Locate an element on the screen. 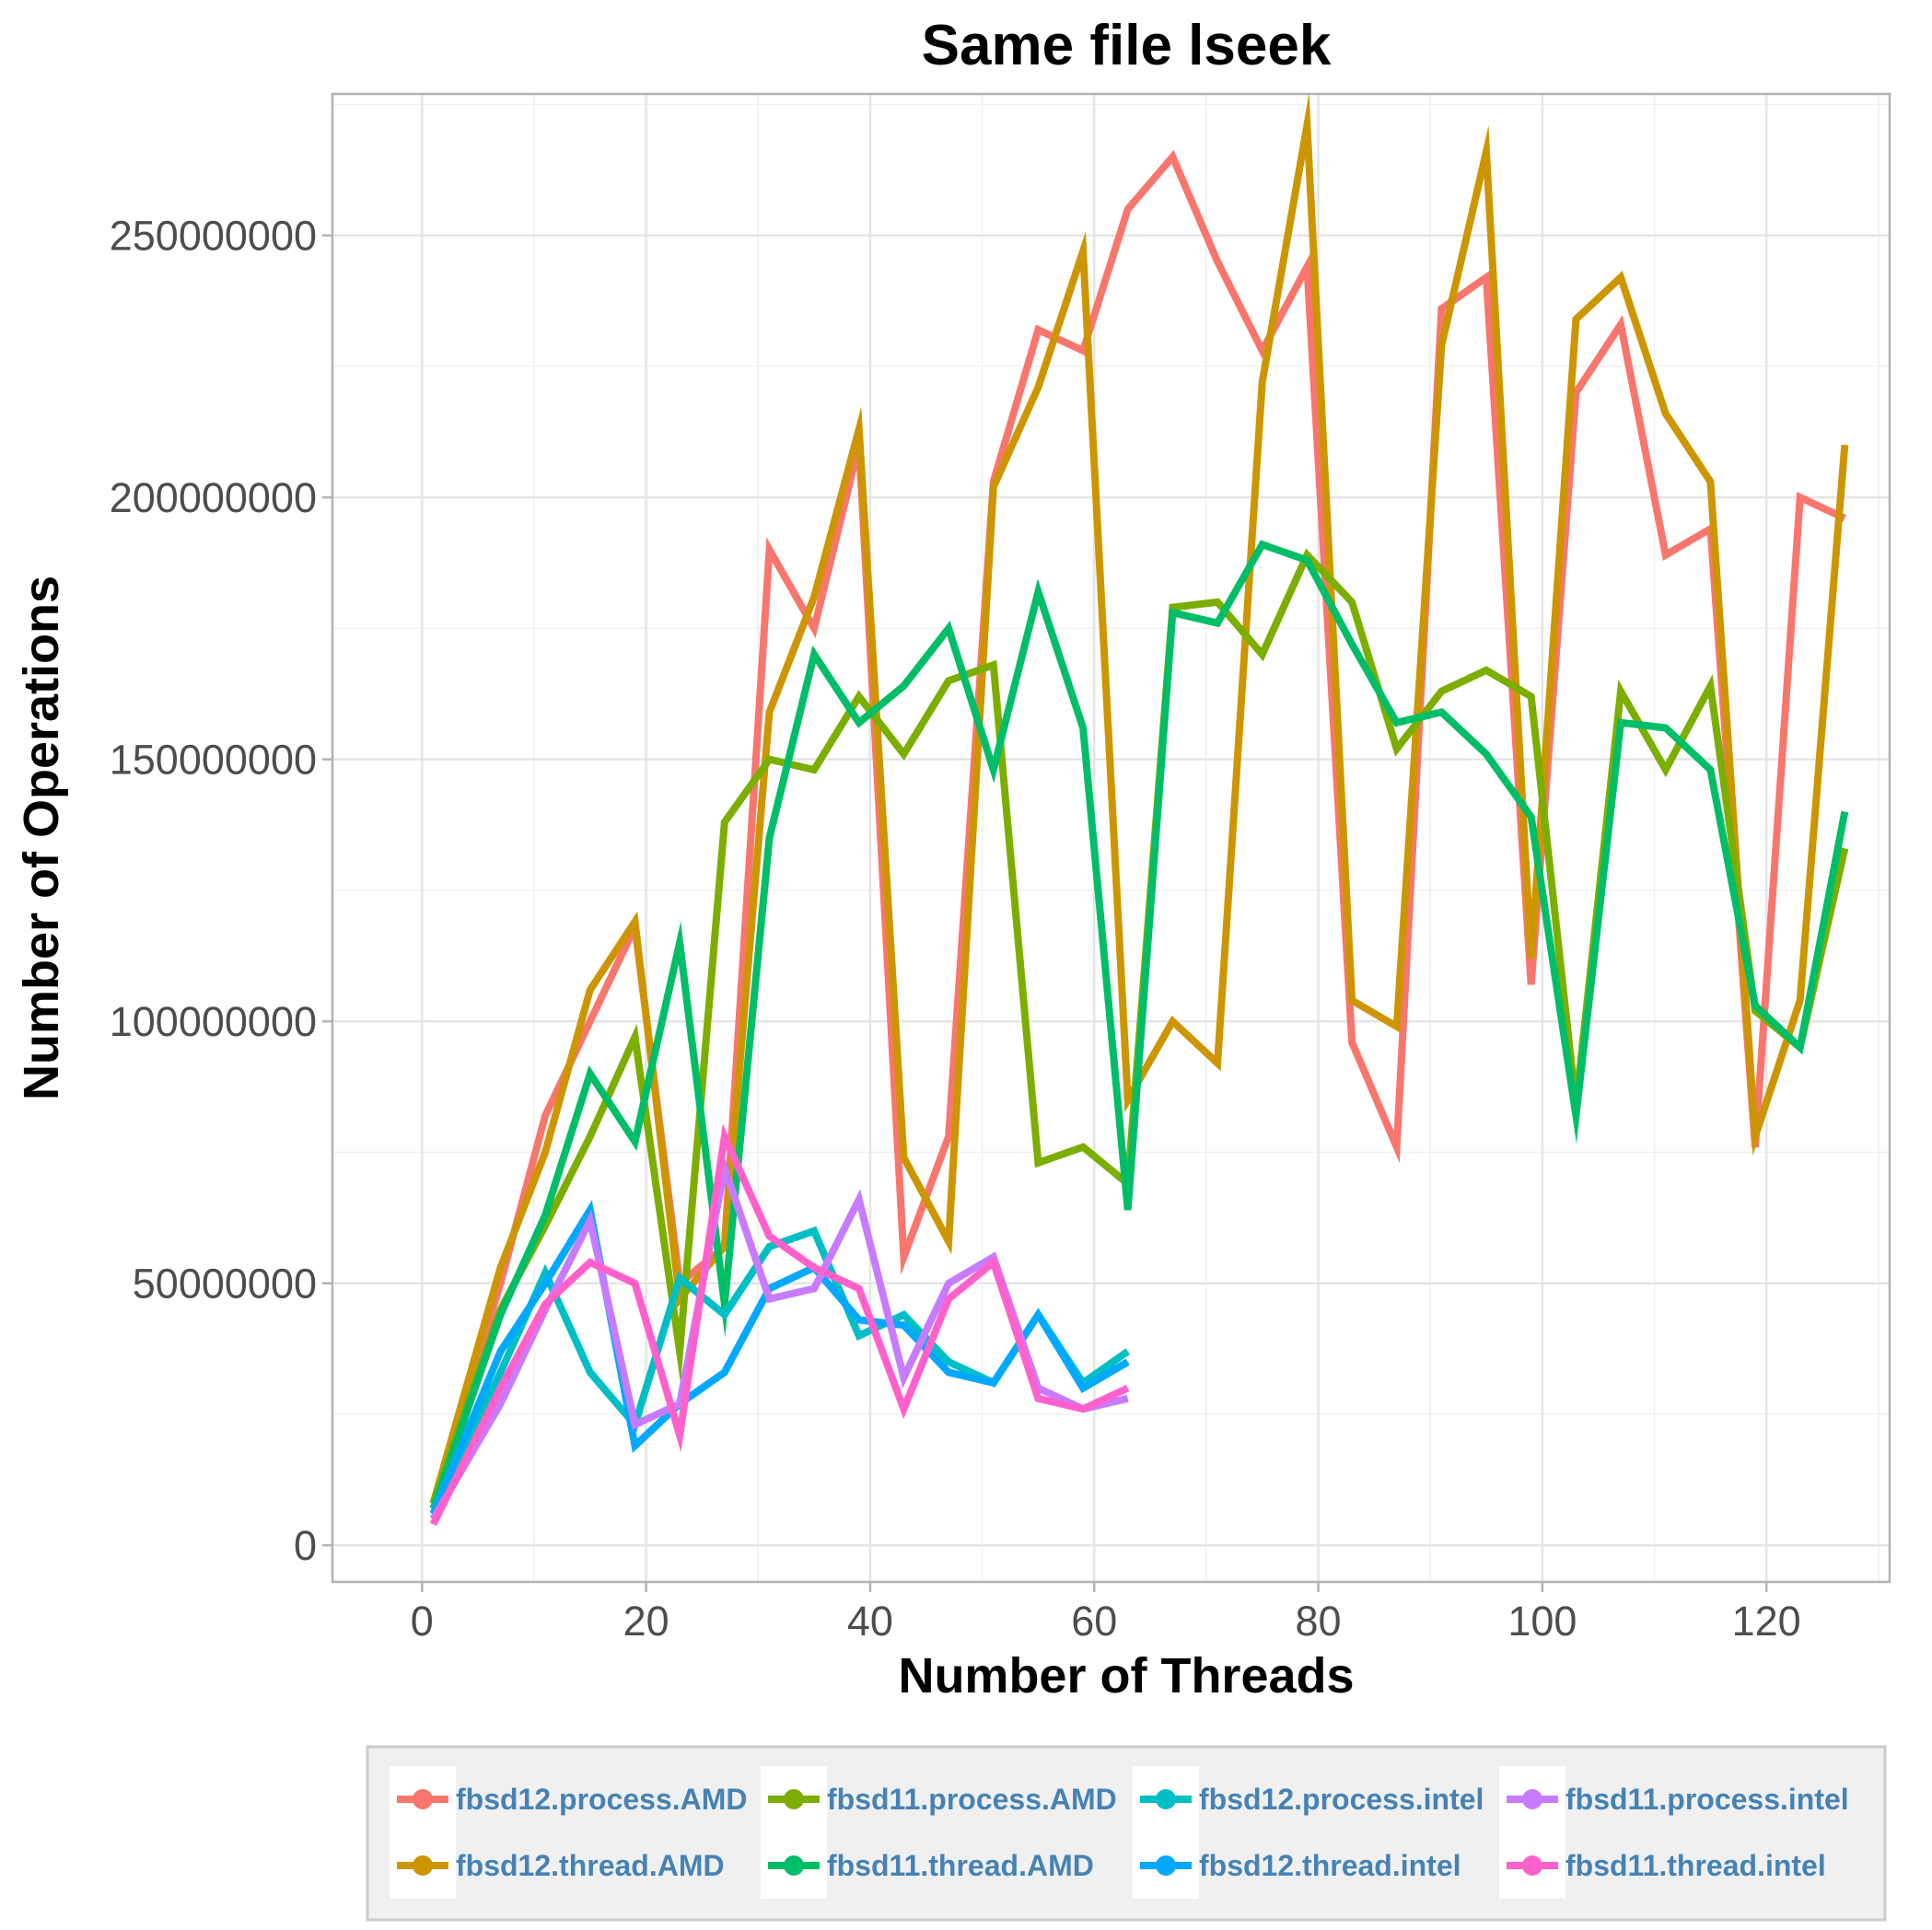  x-axis: 0 20 40 60 80 100 120 is located at coordinates (1106, 1613).